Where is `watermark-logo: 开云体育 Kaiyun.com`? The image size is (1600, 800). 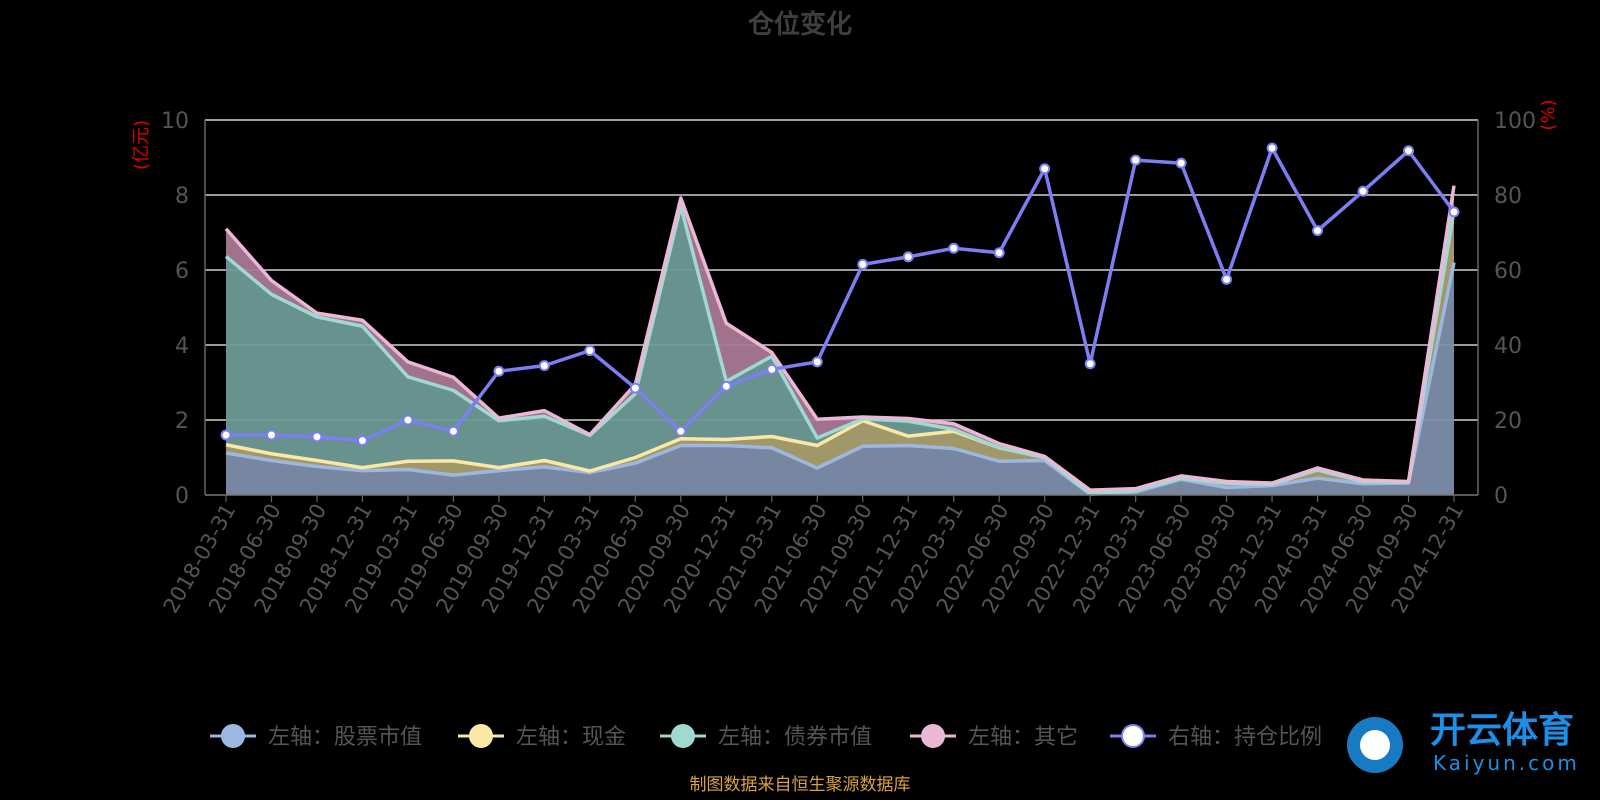
watermark-logo: 开云体育 Kaiyun.com is located at coordinates (1463, 742).